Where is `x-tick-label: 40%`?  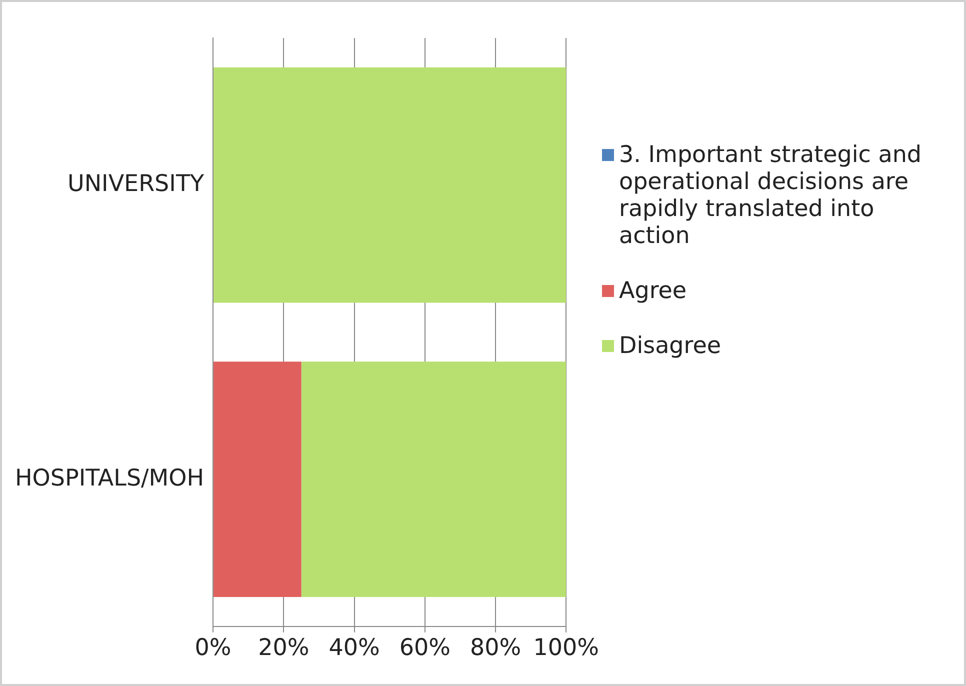 x-tick-label: 40% is located at coordinates (354, 648).